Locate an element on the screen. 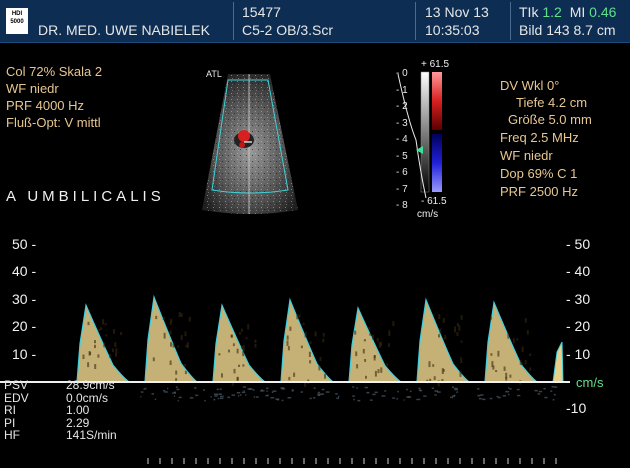  probe-preset: C5-2 OB/3.Scr is located at coordinates (287, 30).